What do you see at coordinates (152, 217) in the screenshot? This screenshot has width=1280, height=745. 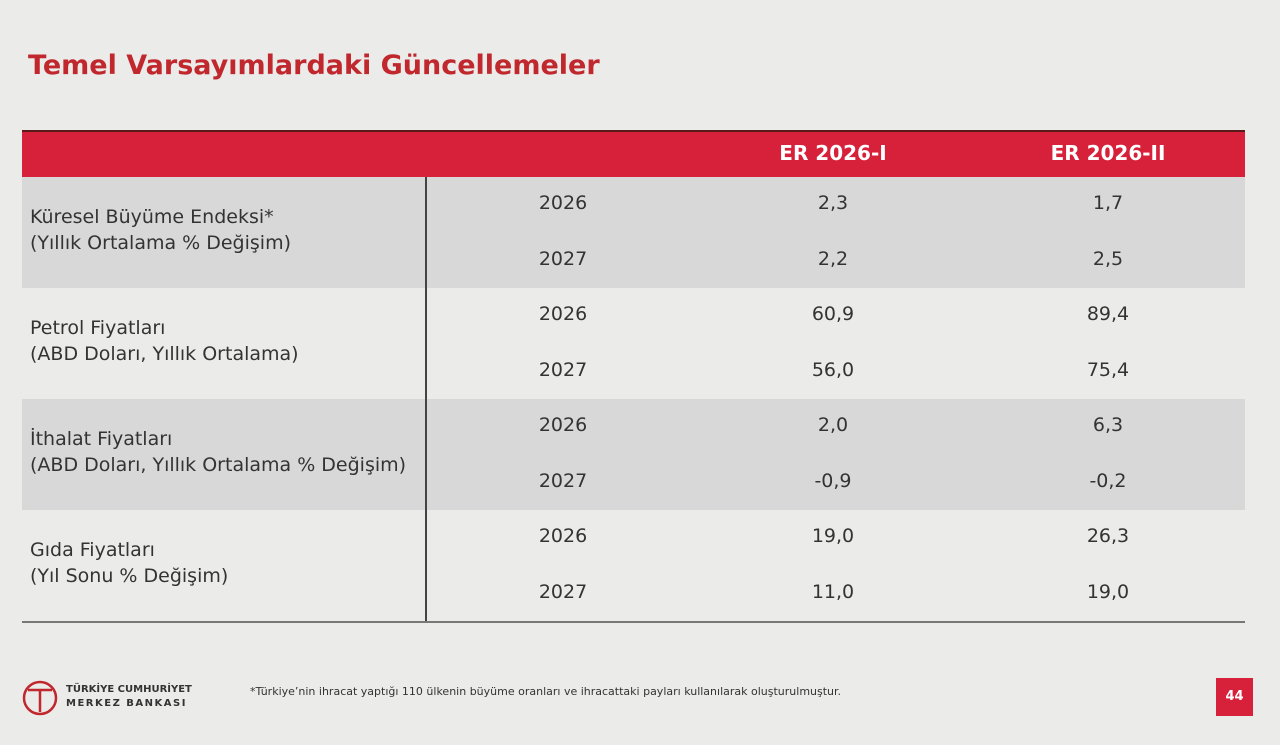 I see `row-label: Küresel Büyüme Endeksi*` at bounding box center [152, 217].